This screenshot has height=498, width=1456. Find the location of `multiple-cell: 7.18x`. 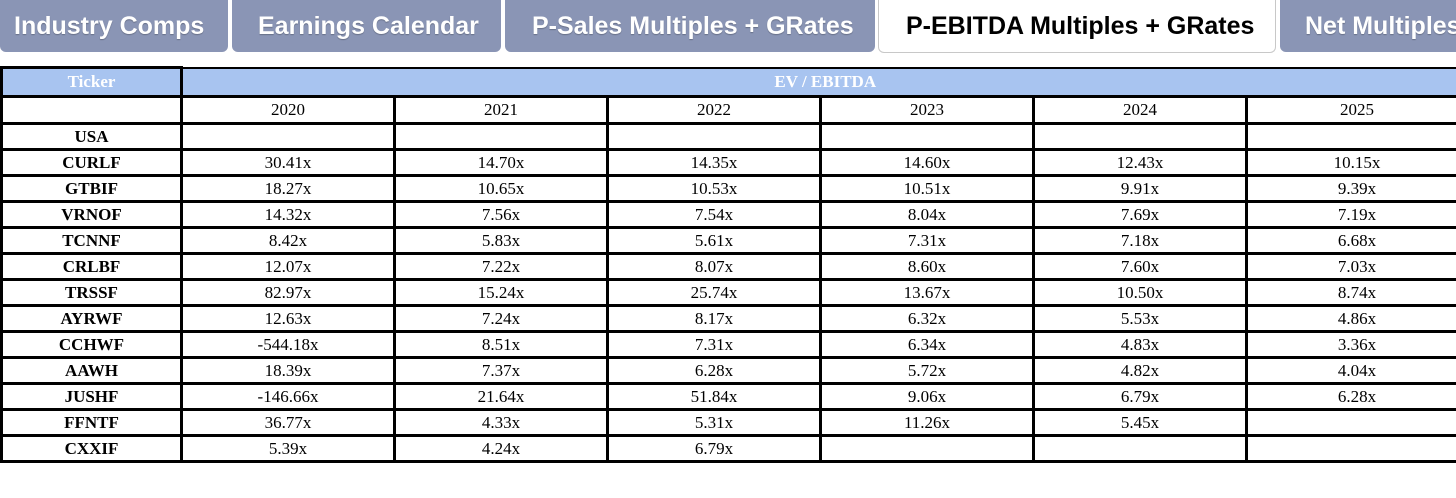

multiple-cell: 7.18x is located at coordinates (1140, 240).